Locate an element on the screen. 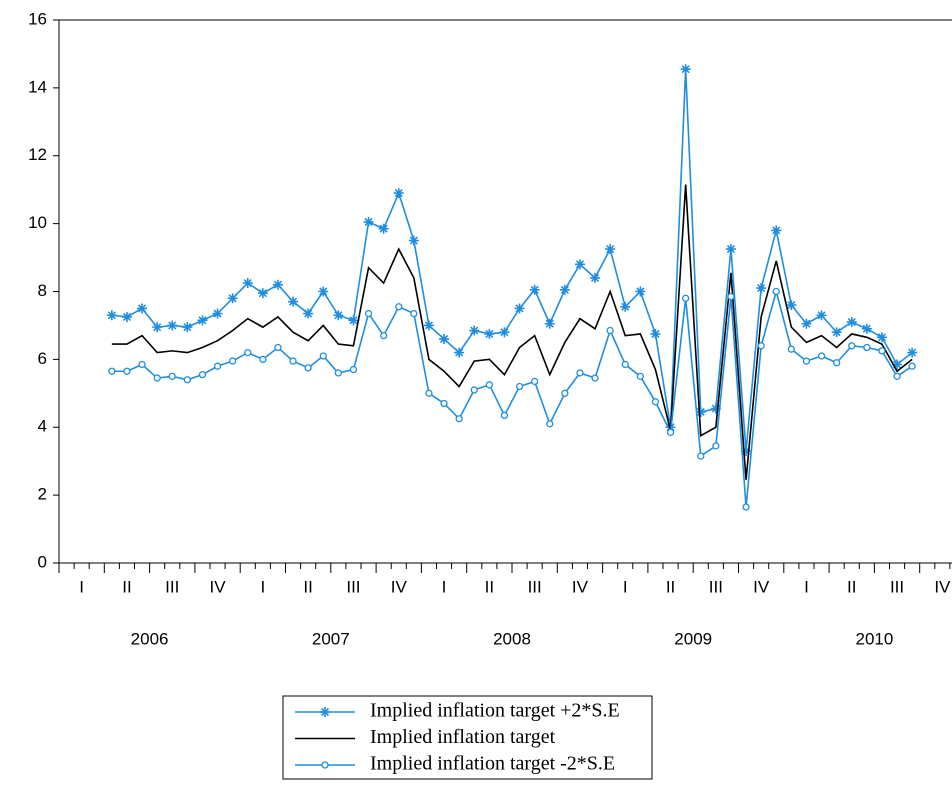  x-year-label: 2010 is located at coordinates (874, 638).